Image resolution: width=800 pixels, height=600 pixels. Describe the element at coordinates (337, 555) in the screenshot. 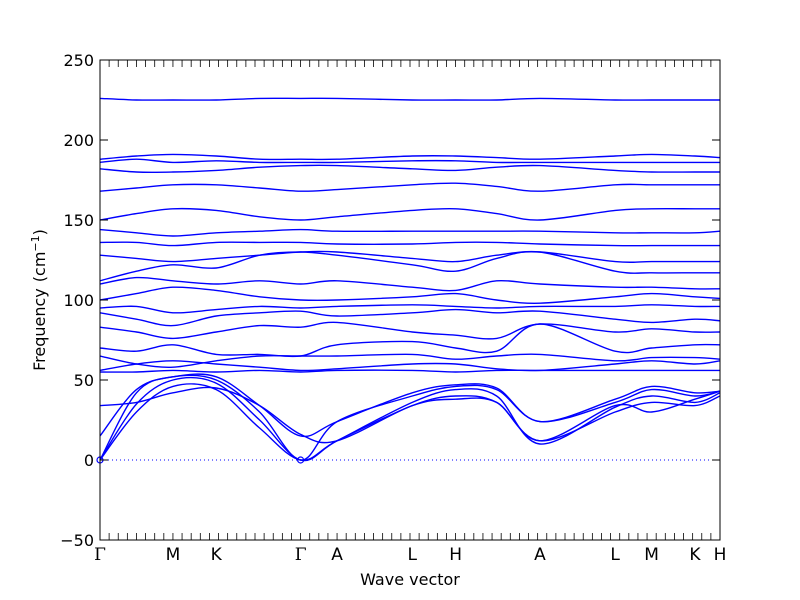

I see `x-kpoint-label-5: A` at that location.